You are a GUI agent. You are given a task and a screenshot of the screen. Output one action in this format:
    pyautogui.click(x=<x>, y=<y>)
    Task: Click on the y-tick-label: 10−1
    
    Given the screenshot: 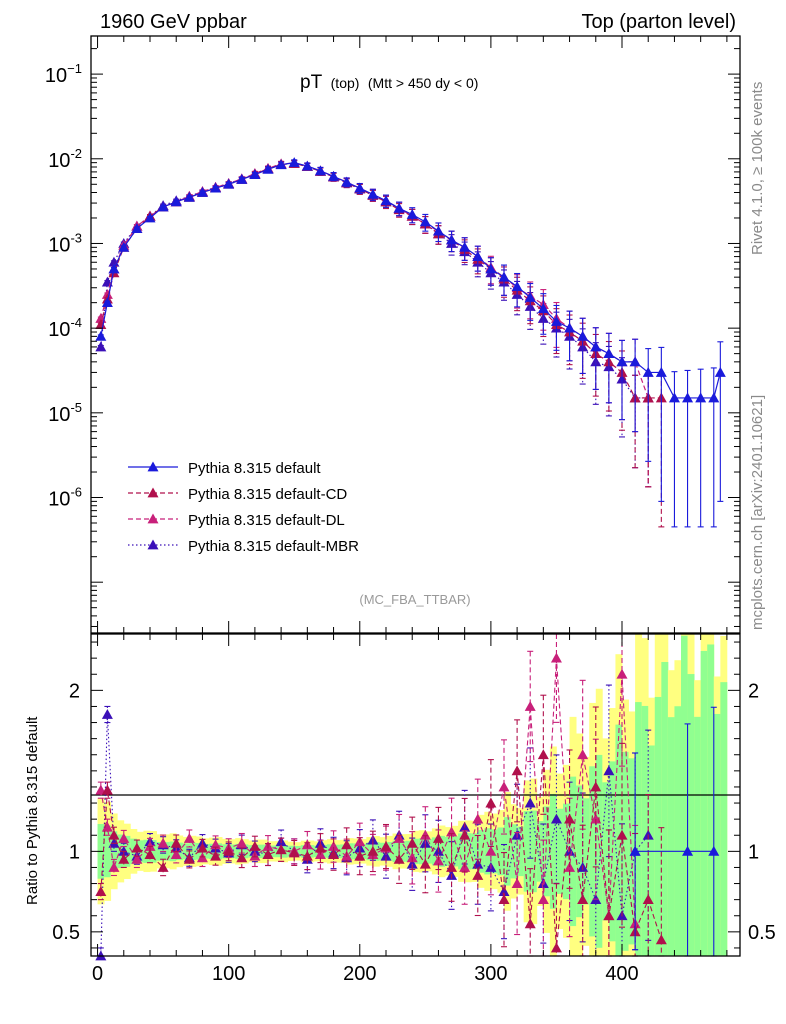 What is the action you would take?
    pyautogui.click(x=63, y=74)
    